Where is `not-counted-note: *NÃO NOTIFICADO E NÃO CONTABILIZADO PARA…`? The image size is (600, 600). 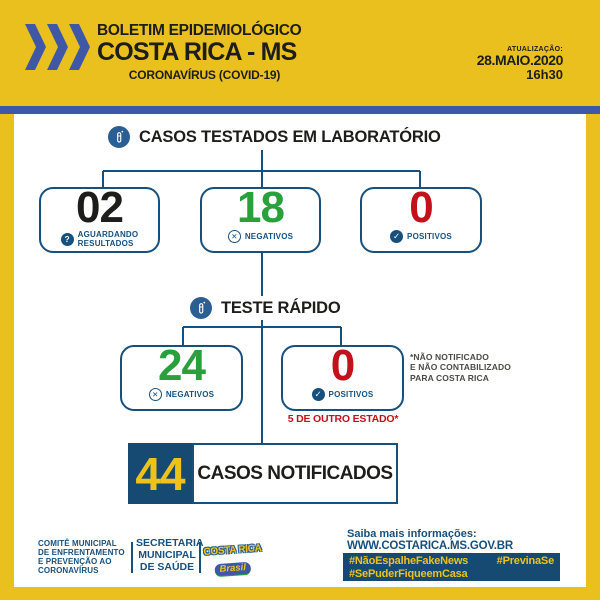
not-counted-note: *NÃO NOTIFICADO E NÃO CONTABILIZADO PARA… is located at coordinates (460, 367).